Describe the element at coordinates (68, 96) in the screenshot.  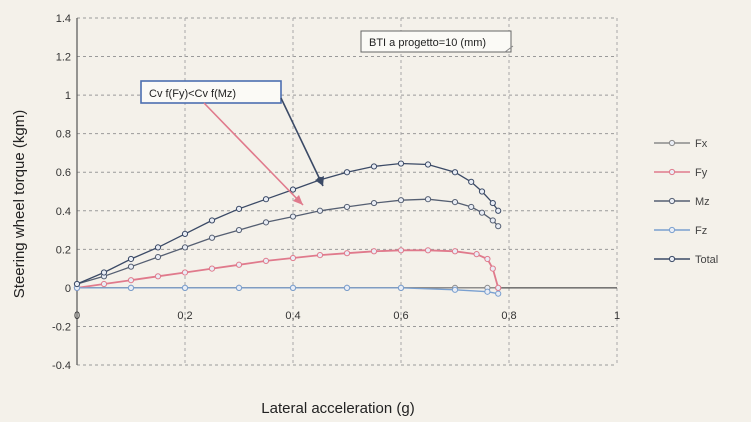
I see `y-tick-label: 1` at that location.